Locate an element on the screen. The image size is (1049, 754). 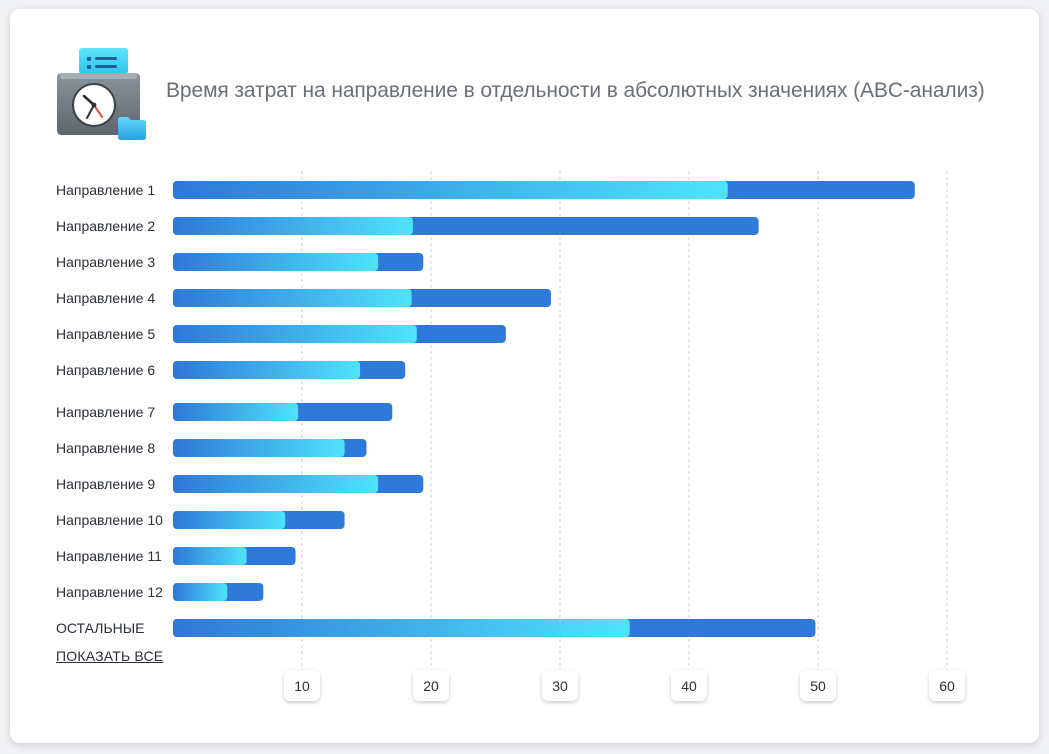
x-tick-label: 50 is located at coordinates (818, 686).